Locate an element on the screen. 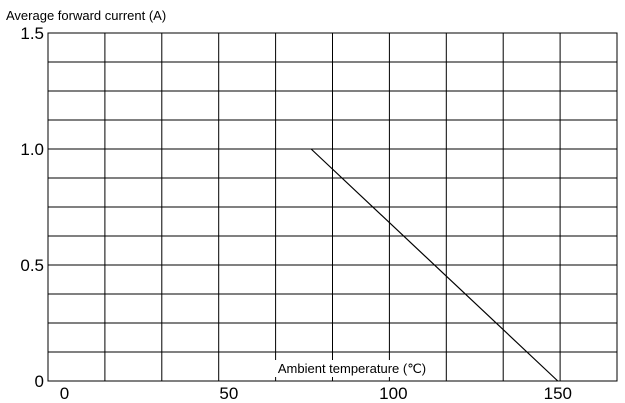 This screenshot has width=625, height=403. x-tick-labels: 0 50 100 150 is located at coordinates (316, 393).